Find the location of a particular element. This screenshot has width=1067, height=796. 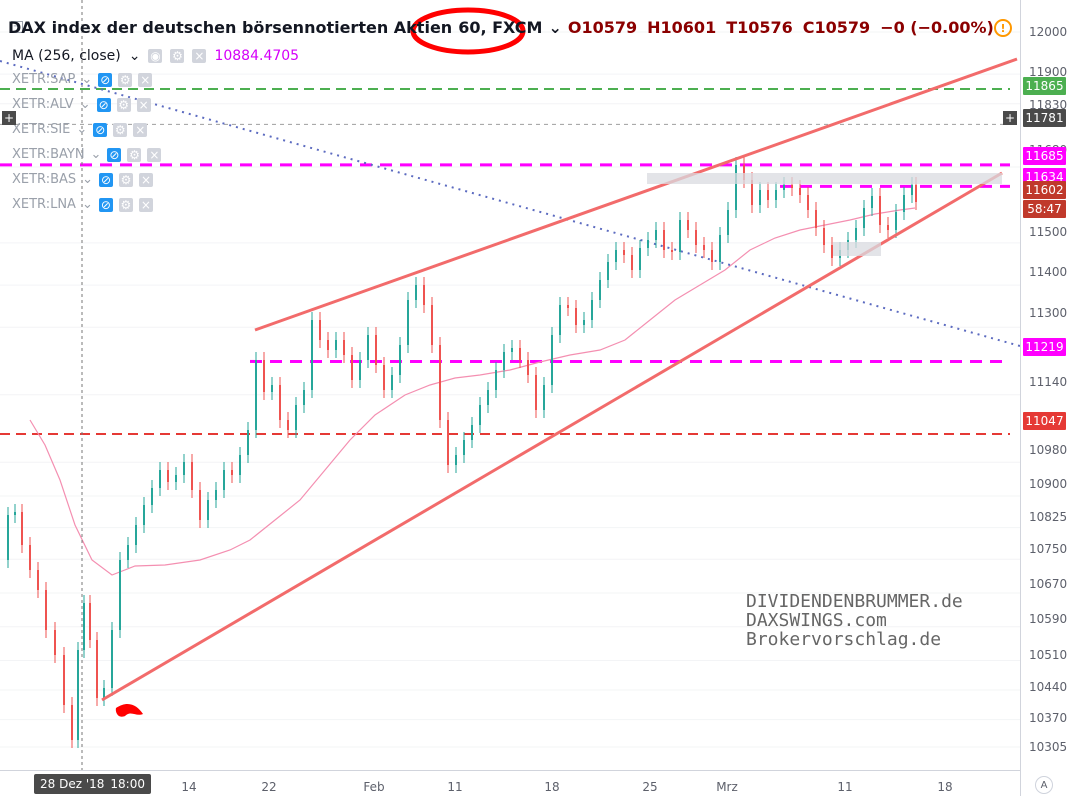

alert-icon: ! is located at coordinates (1003, 28).